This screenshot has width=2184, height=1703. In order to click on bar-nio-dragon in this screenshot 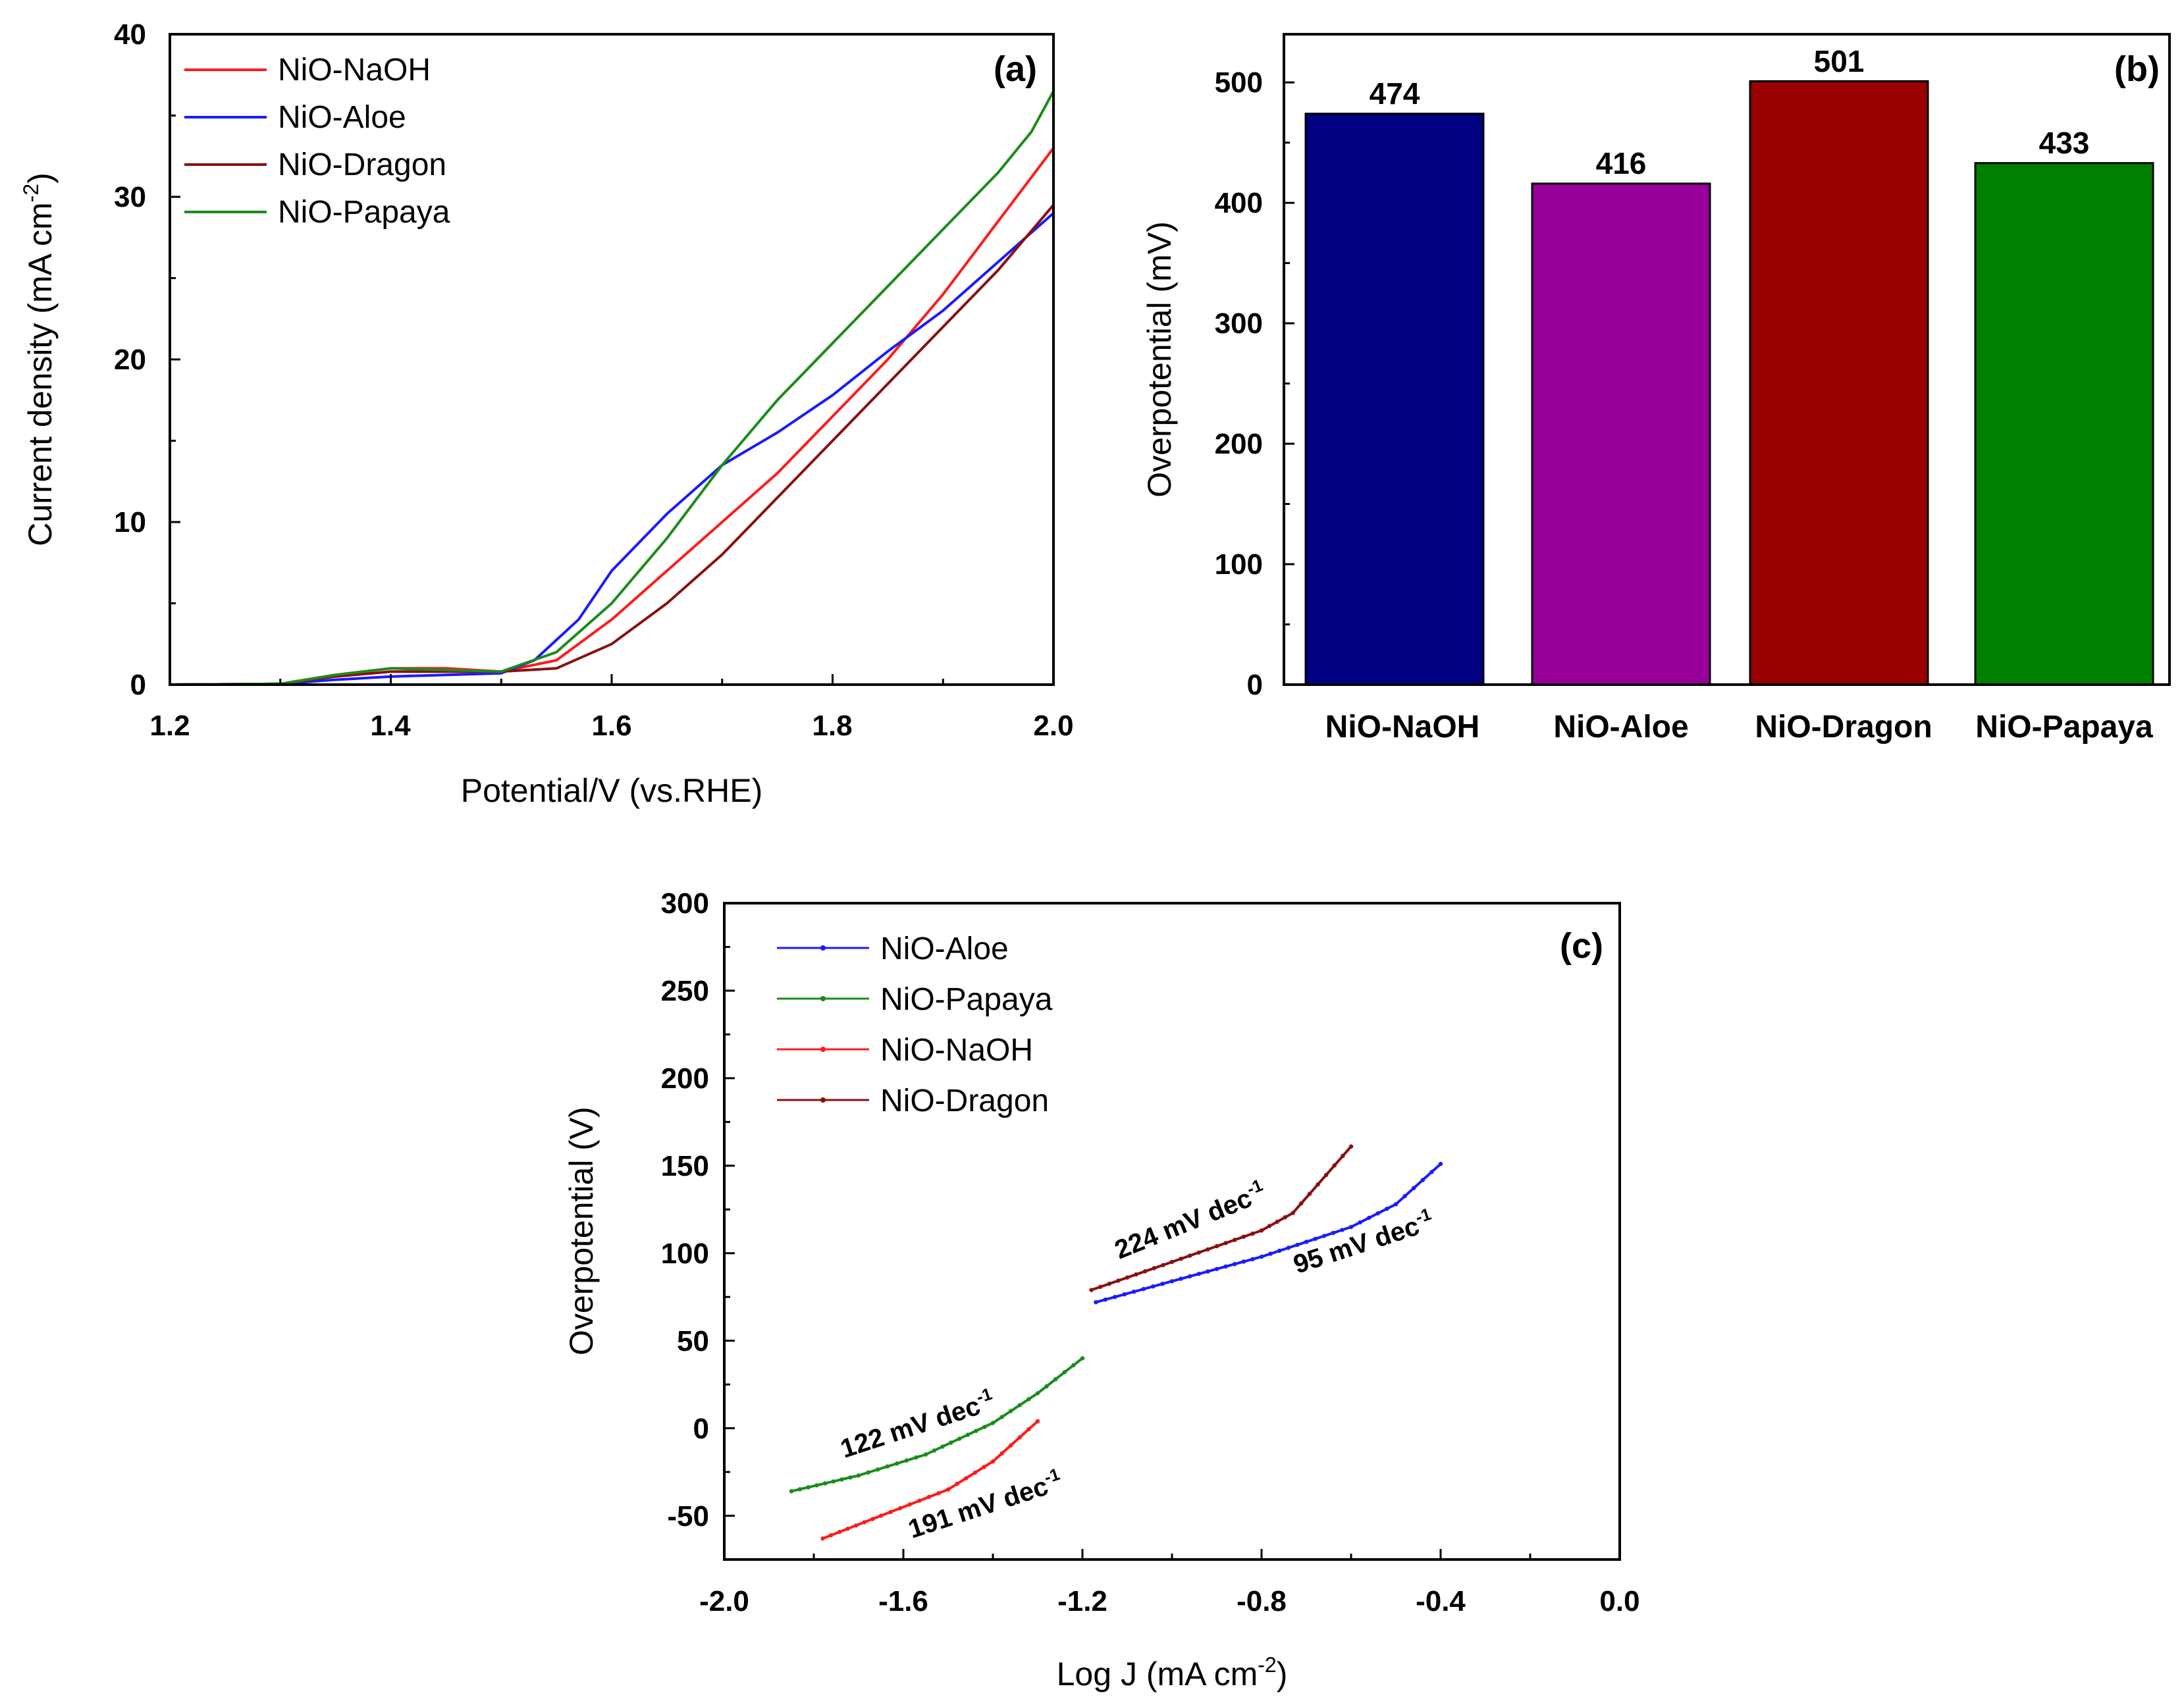, I will do `click(1839, 383)`.